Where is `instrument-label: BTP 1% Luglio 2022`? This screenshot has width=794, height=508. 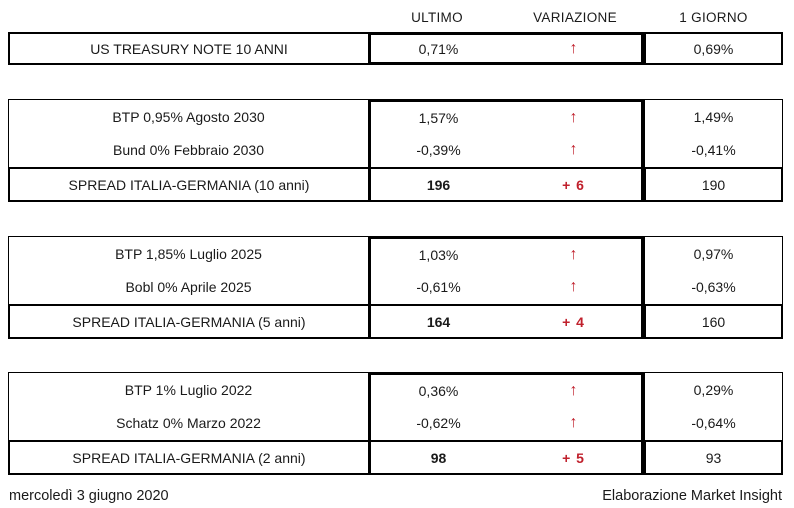
instrument-label: BTP 1% Luglio 2022 is located at coordinates (188, 389).